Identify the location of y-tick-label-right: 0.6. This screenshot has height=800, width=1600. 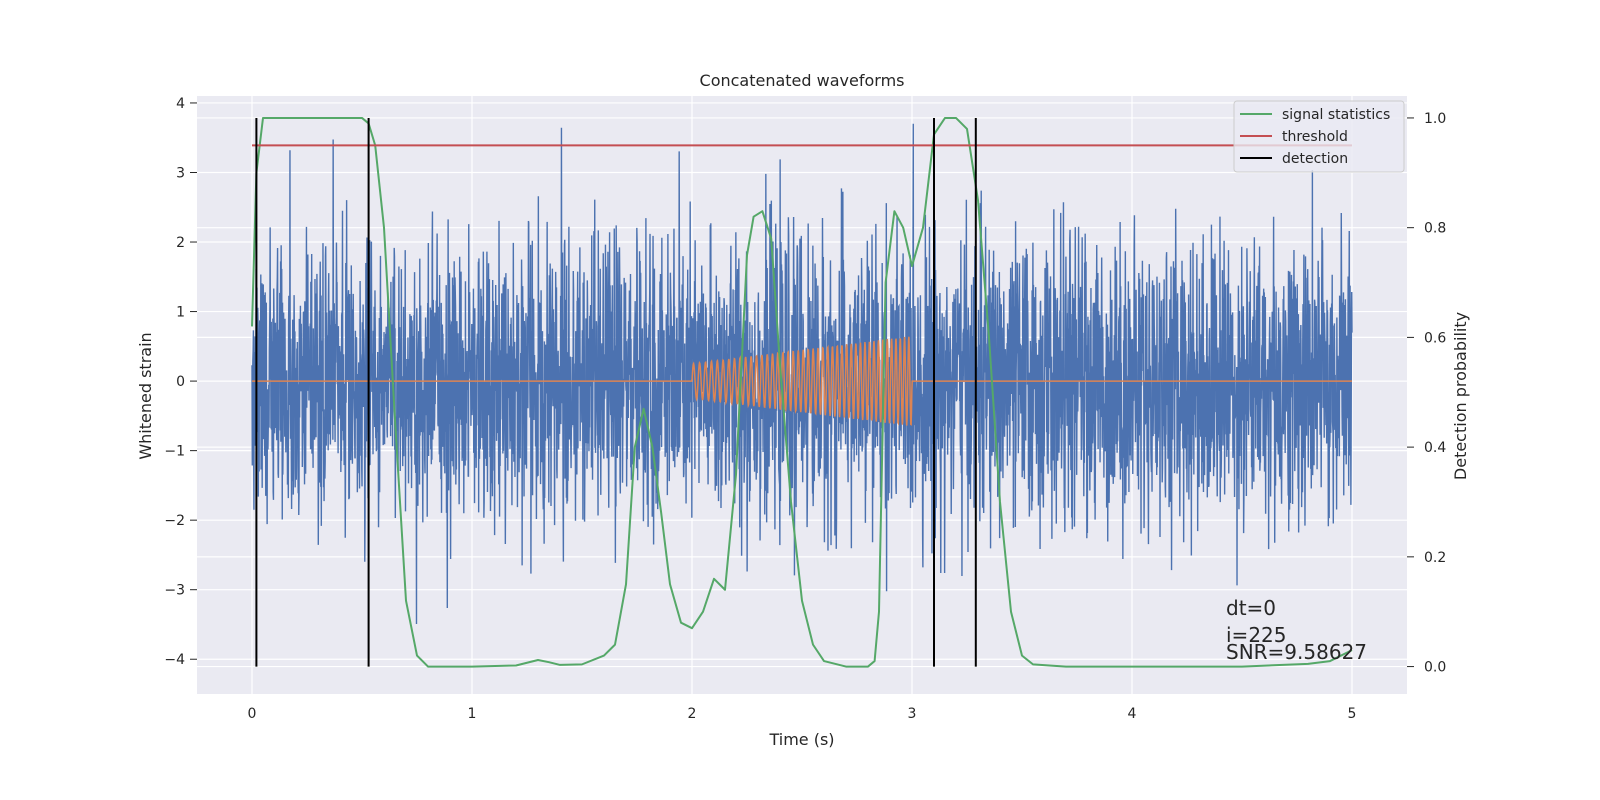
(1435, 338).